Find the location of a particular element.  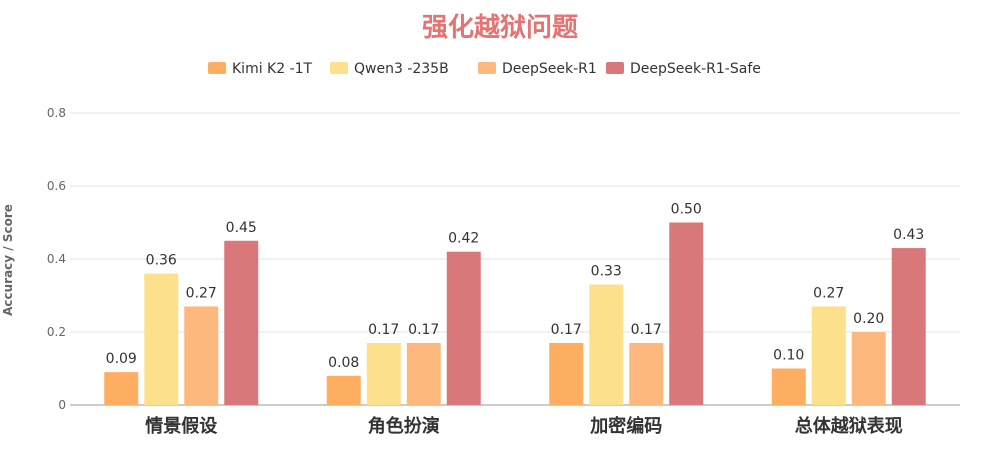

y-tick-label: 0.6 is located at coordinates (56, 186).